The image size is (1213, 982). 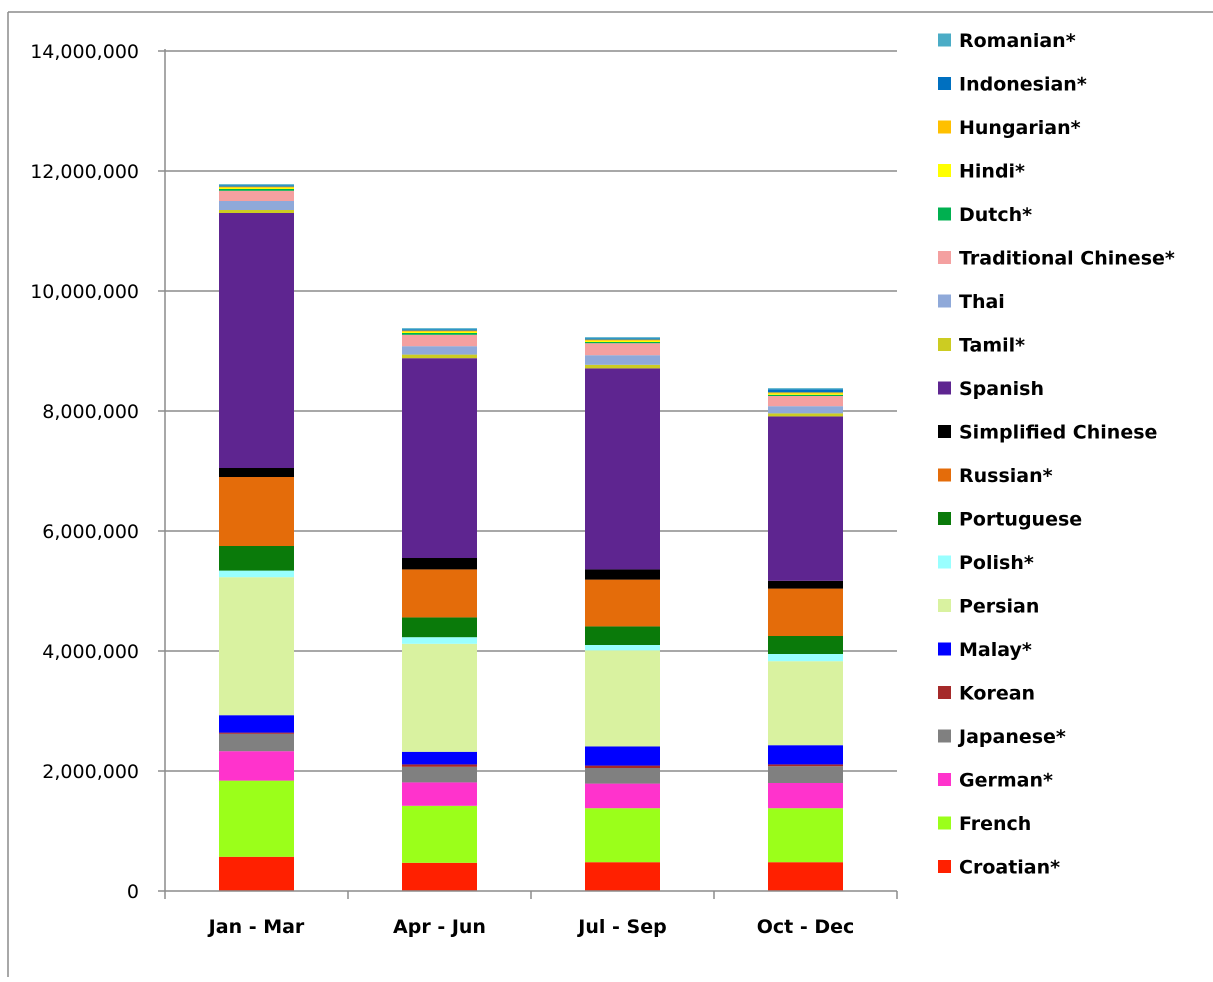 What do you see at coordinates (133, 892) in the screenshot?
I see `y-tick-label: 0` at bounding box center [133, 892].